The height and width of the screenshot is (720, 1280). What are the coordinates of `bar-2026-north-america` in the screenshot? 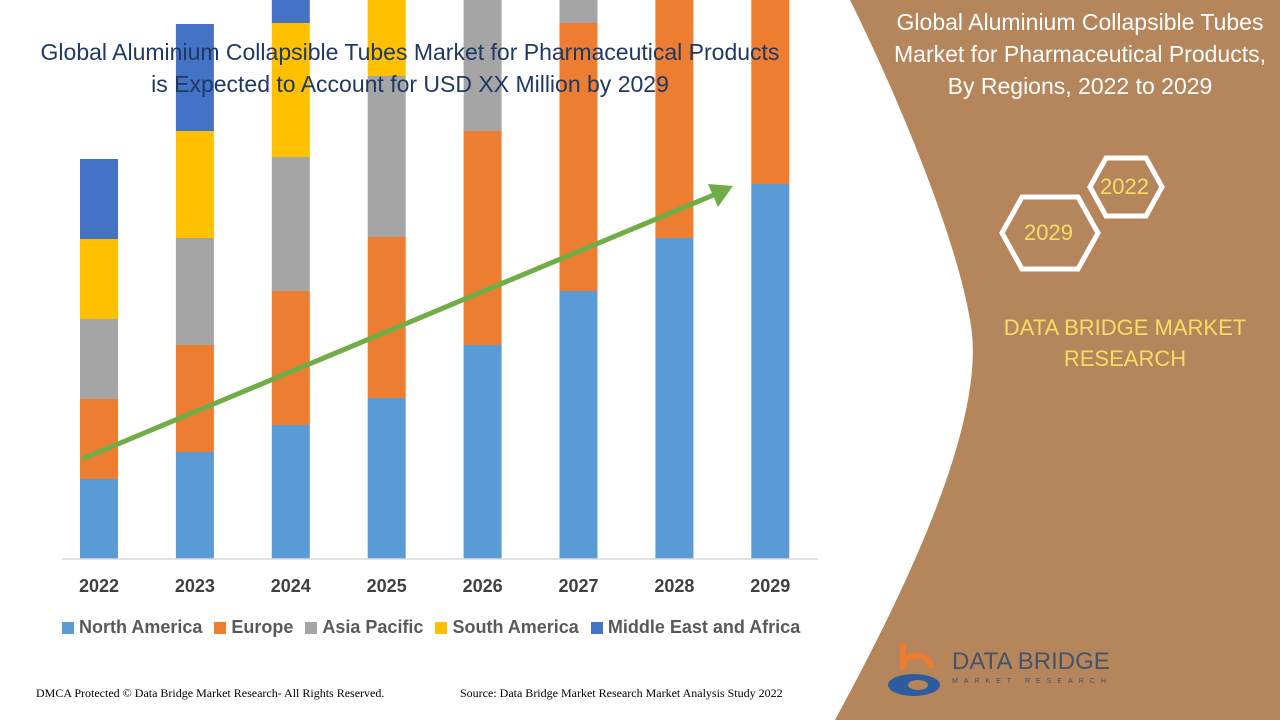 It's located at (482, 452).